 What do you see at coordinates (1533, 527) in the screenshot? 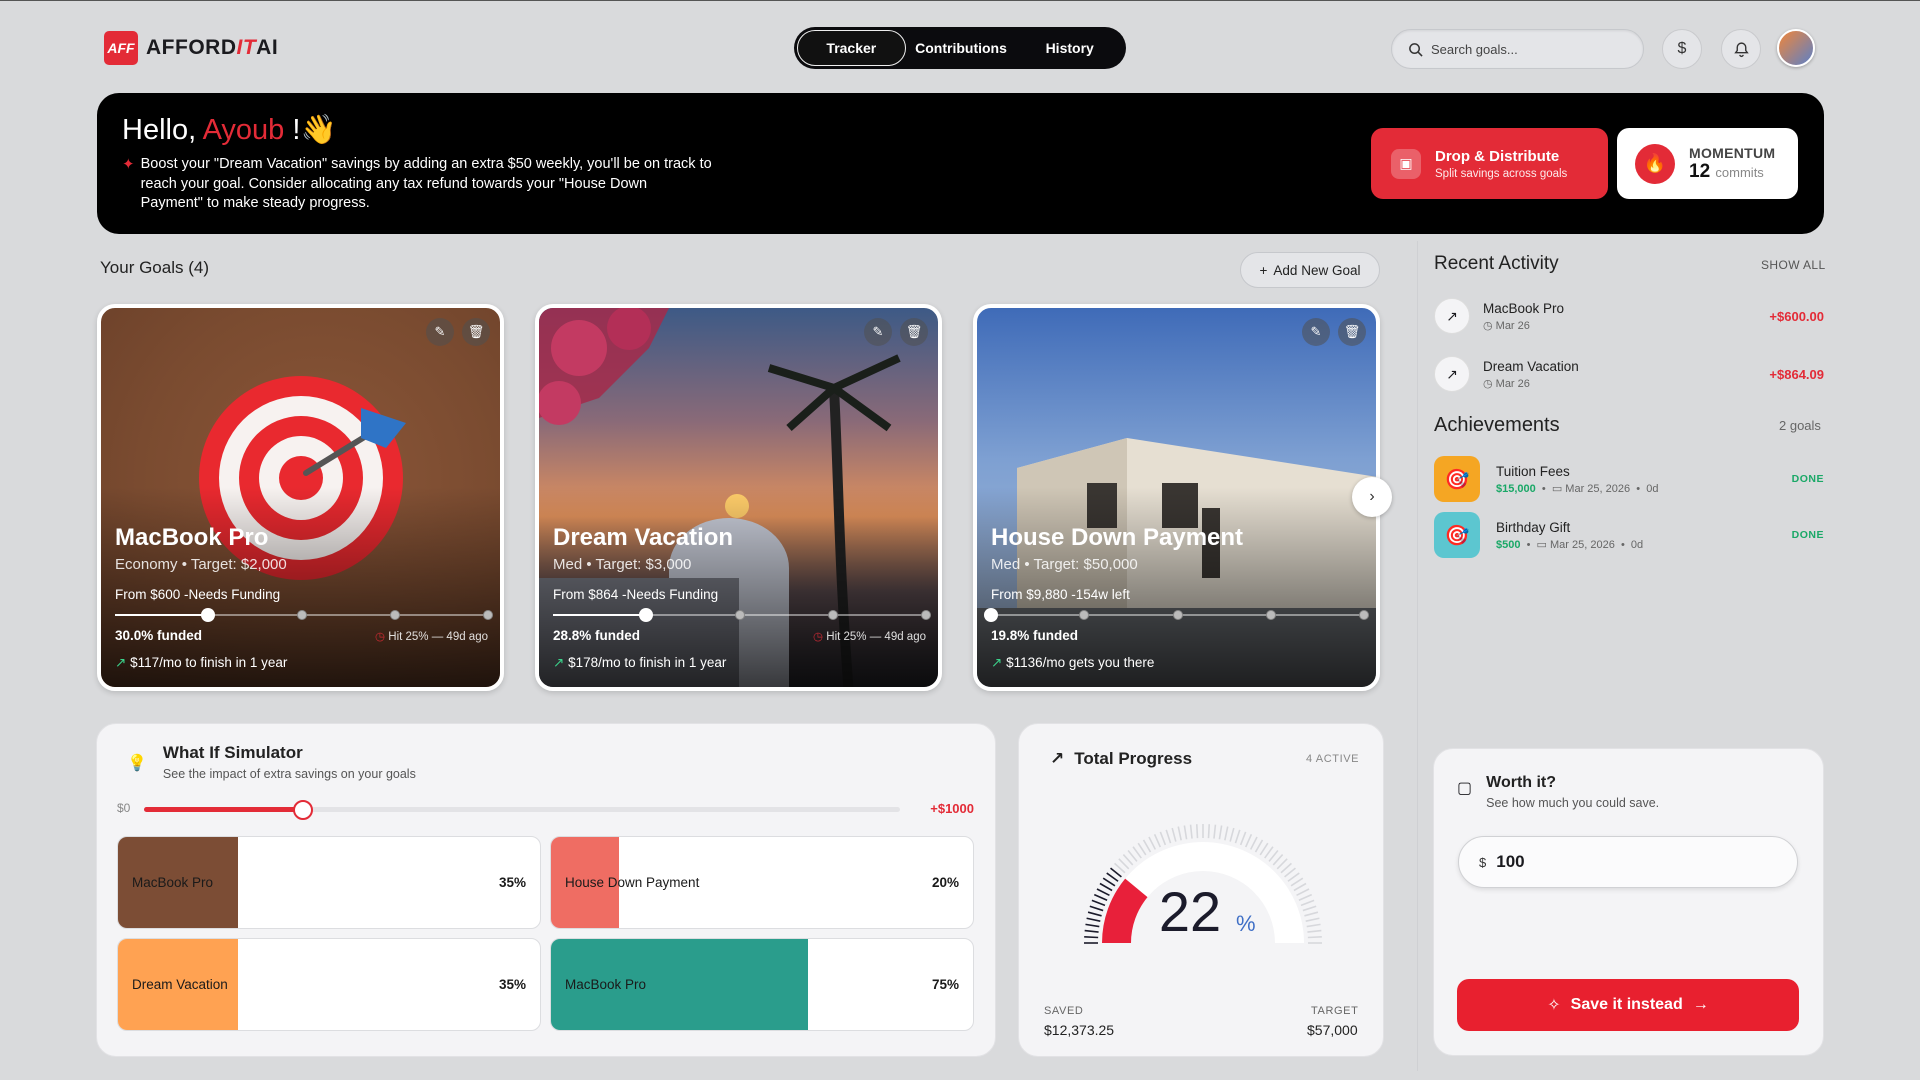
I see `achievement-name: Birthday Gift` at bounding box center [1533, 527].